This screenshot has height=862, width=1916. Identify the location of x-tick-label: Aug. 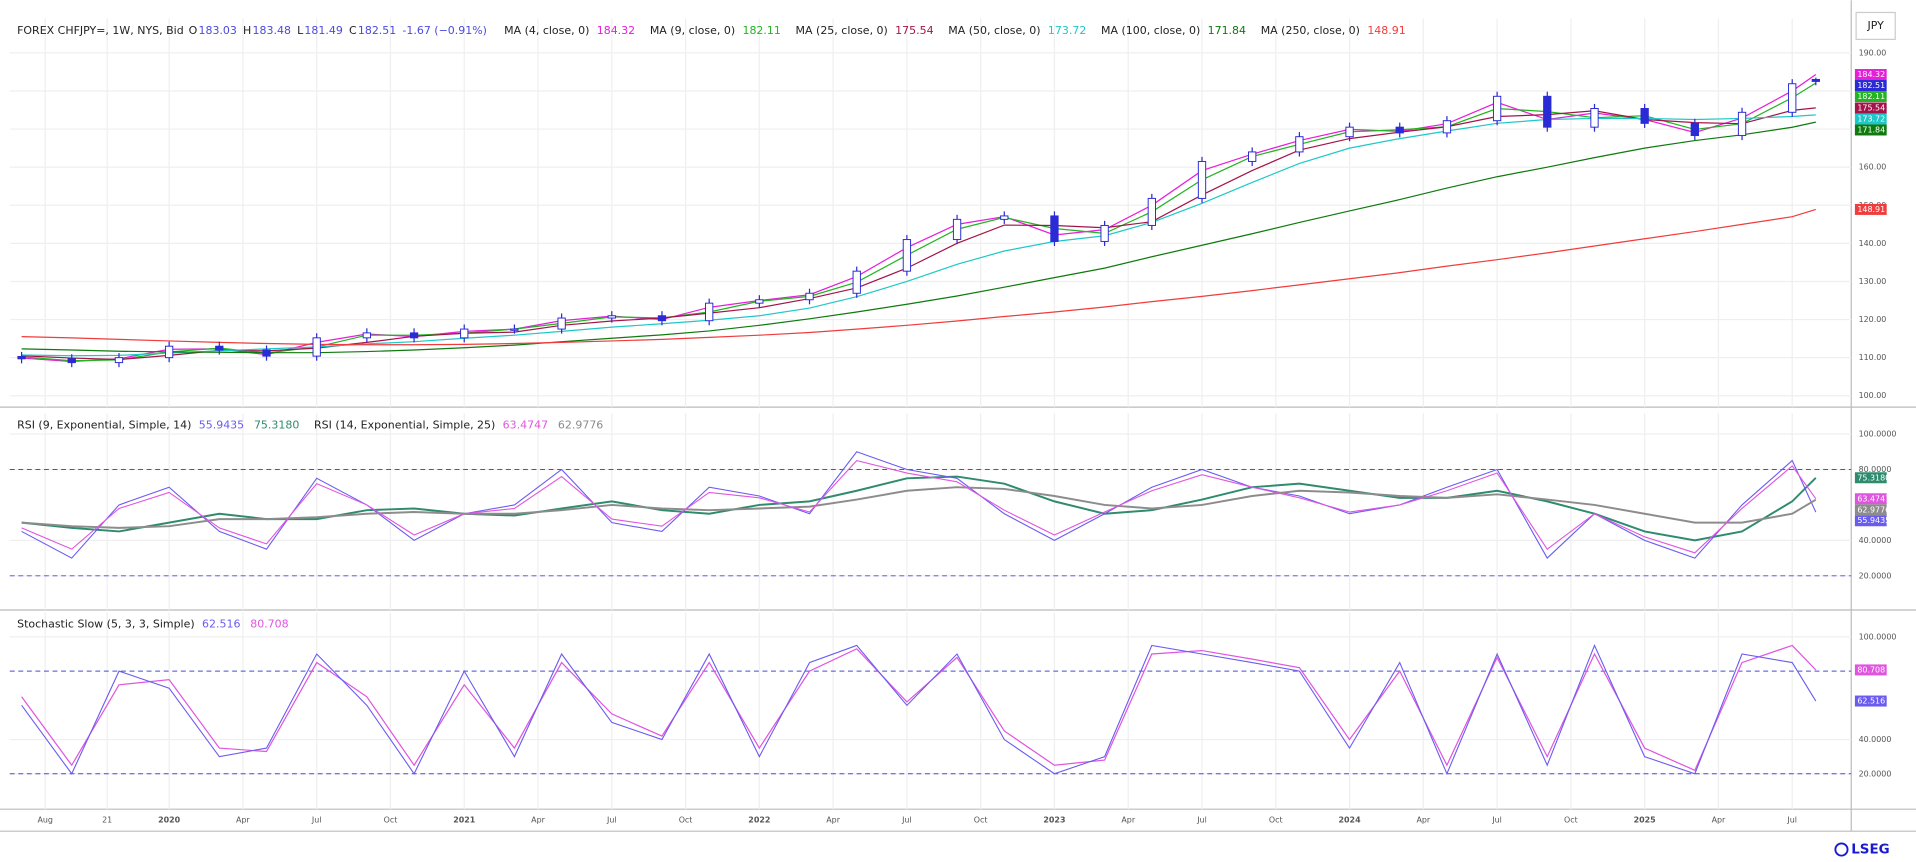
(44, 820).